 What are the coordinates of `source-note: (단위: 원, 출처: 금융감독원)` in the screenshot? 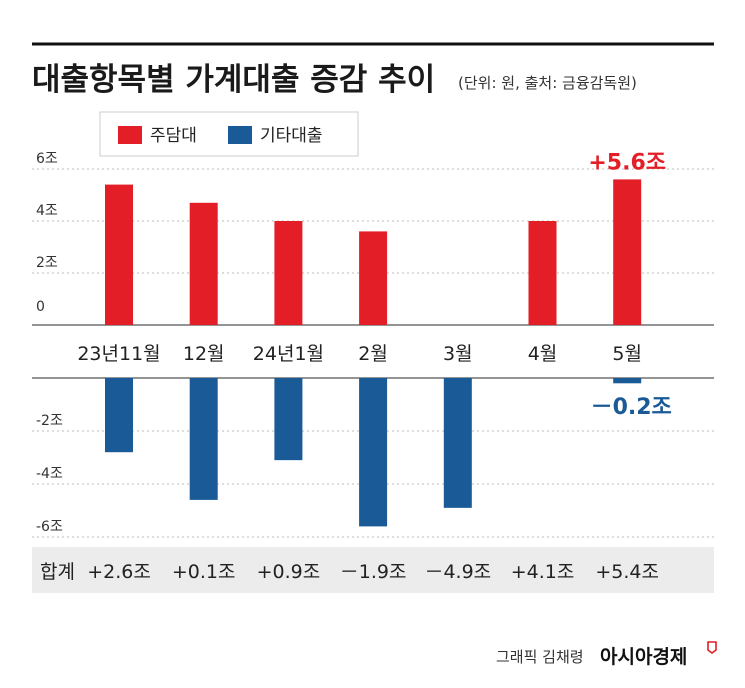 It's located at (547, 83).